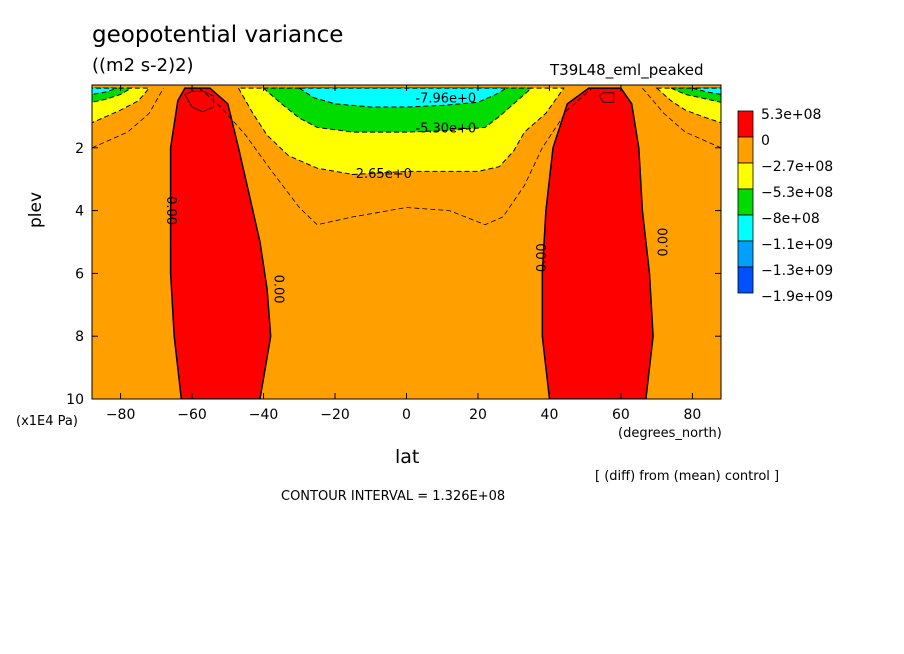 Image resolution: width=904 pixels, height=654 pixels. I want to click on legend-label: −2.7e+08, so click(797, 167).